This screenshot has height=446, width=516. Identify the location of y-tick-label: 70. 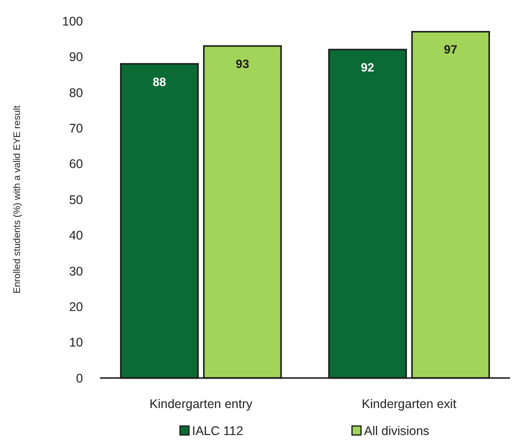
(76, 128).